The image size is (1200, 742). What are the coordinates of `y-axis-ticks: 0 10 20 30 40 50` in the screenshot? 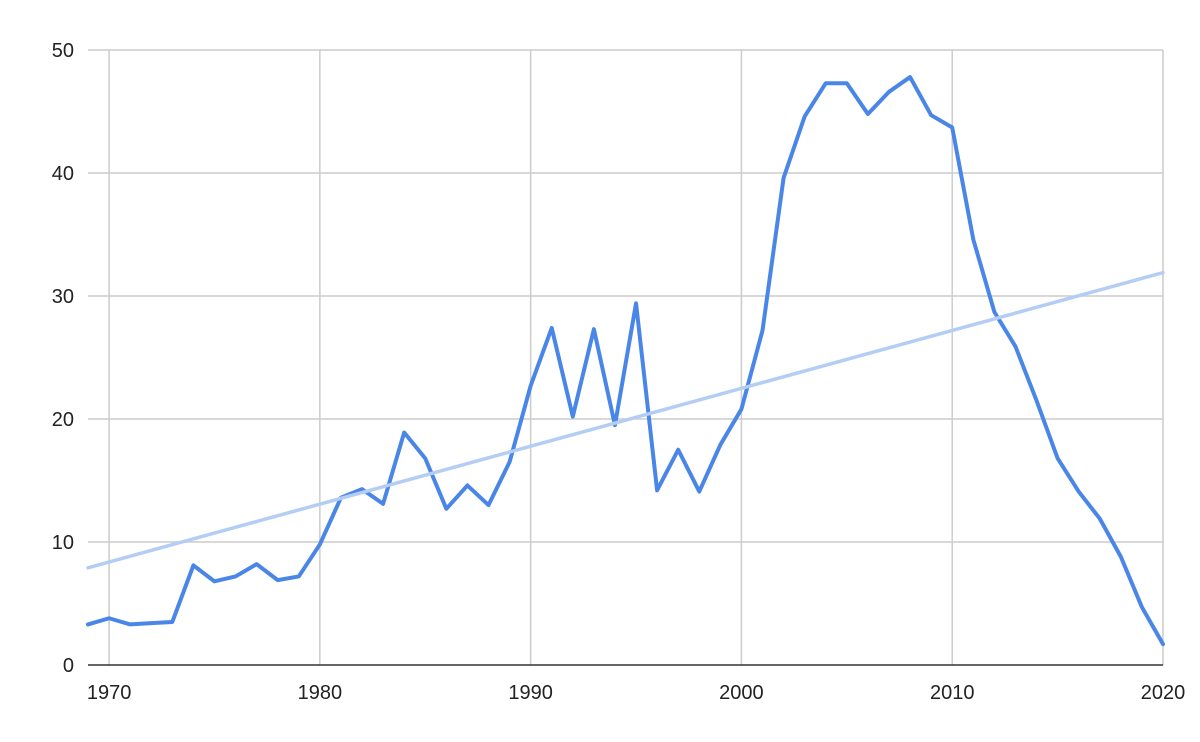 It's located at (63, 358).